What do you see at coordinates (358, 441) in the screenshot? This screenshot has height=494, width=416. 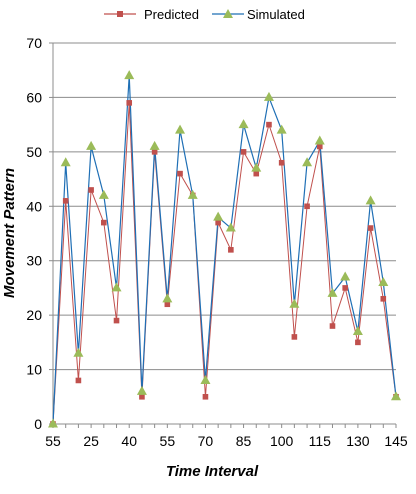 I see `x-tick-label: 130` at bounding box center [358, 441].